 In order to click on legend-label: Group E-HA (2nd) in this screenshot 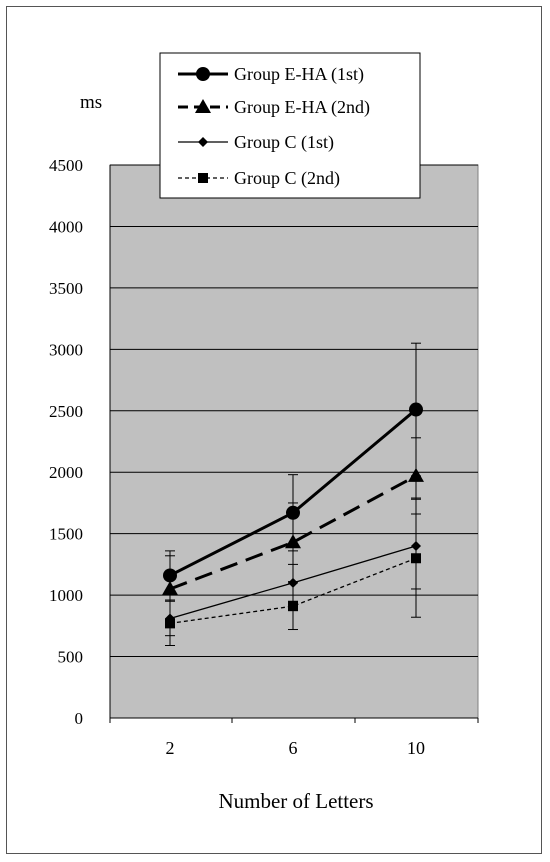, I will do `click(302, 107)`.